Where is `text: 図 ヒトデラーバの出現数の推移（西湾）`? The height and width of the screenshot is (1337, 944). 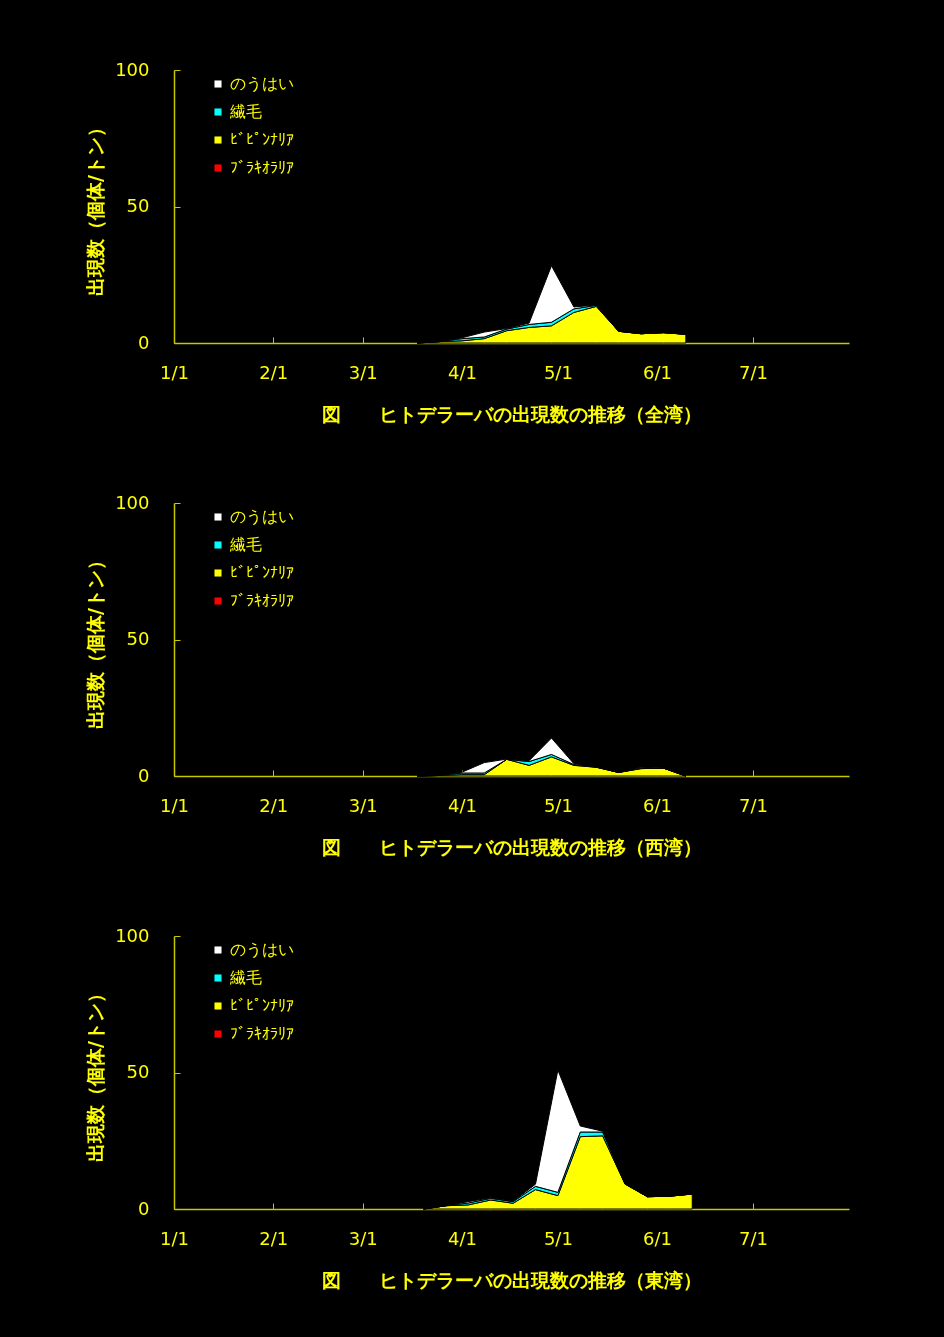
text: 図 ヒトデラーバの出現数の推移（西湾） is located at coordinates (511, 847).